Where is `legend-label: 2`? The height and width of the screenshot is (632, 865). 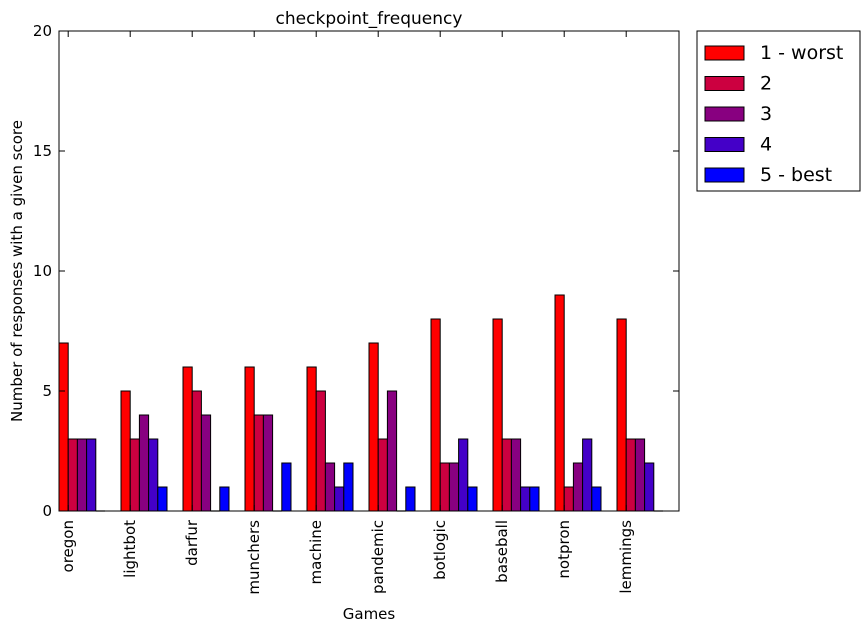 legend-label: 2 is located at coordinates (766, 84).